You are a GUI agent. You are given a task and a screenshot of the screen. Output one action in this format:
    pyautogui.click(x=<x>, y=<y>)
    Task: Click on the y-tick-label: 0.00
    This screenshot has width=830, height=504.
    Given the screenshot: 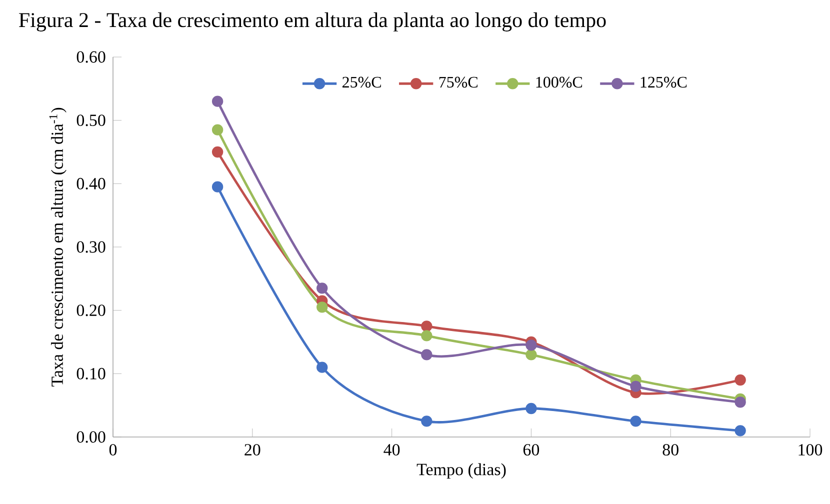 What is the action you would take?
    pyautogui.click(x=91, y=437)
    